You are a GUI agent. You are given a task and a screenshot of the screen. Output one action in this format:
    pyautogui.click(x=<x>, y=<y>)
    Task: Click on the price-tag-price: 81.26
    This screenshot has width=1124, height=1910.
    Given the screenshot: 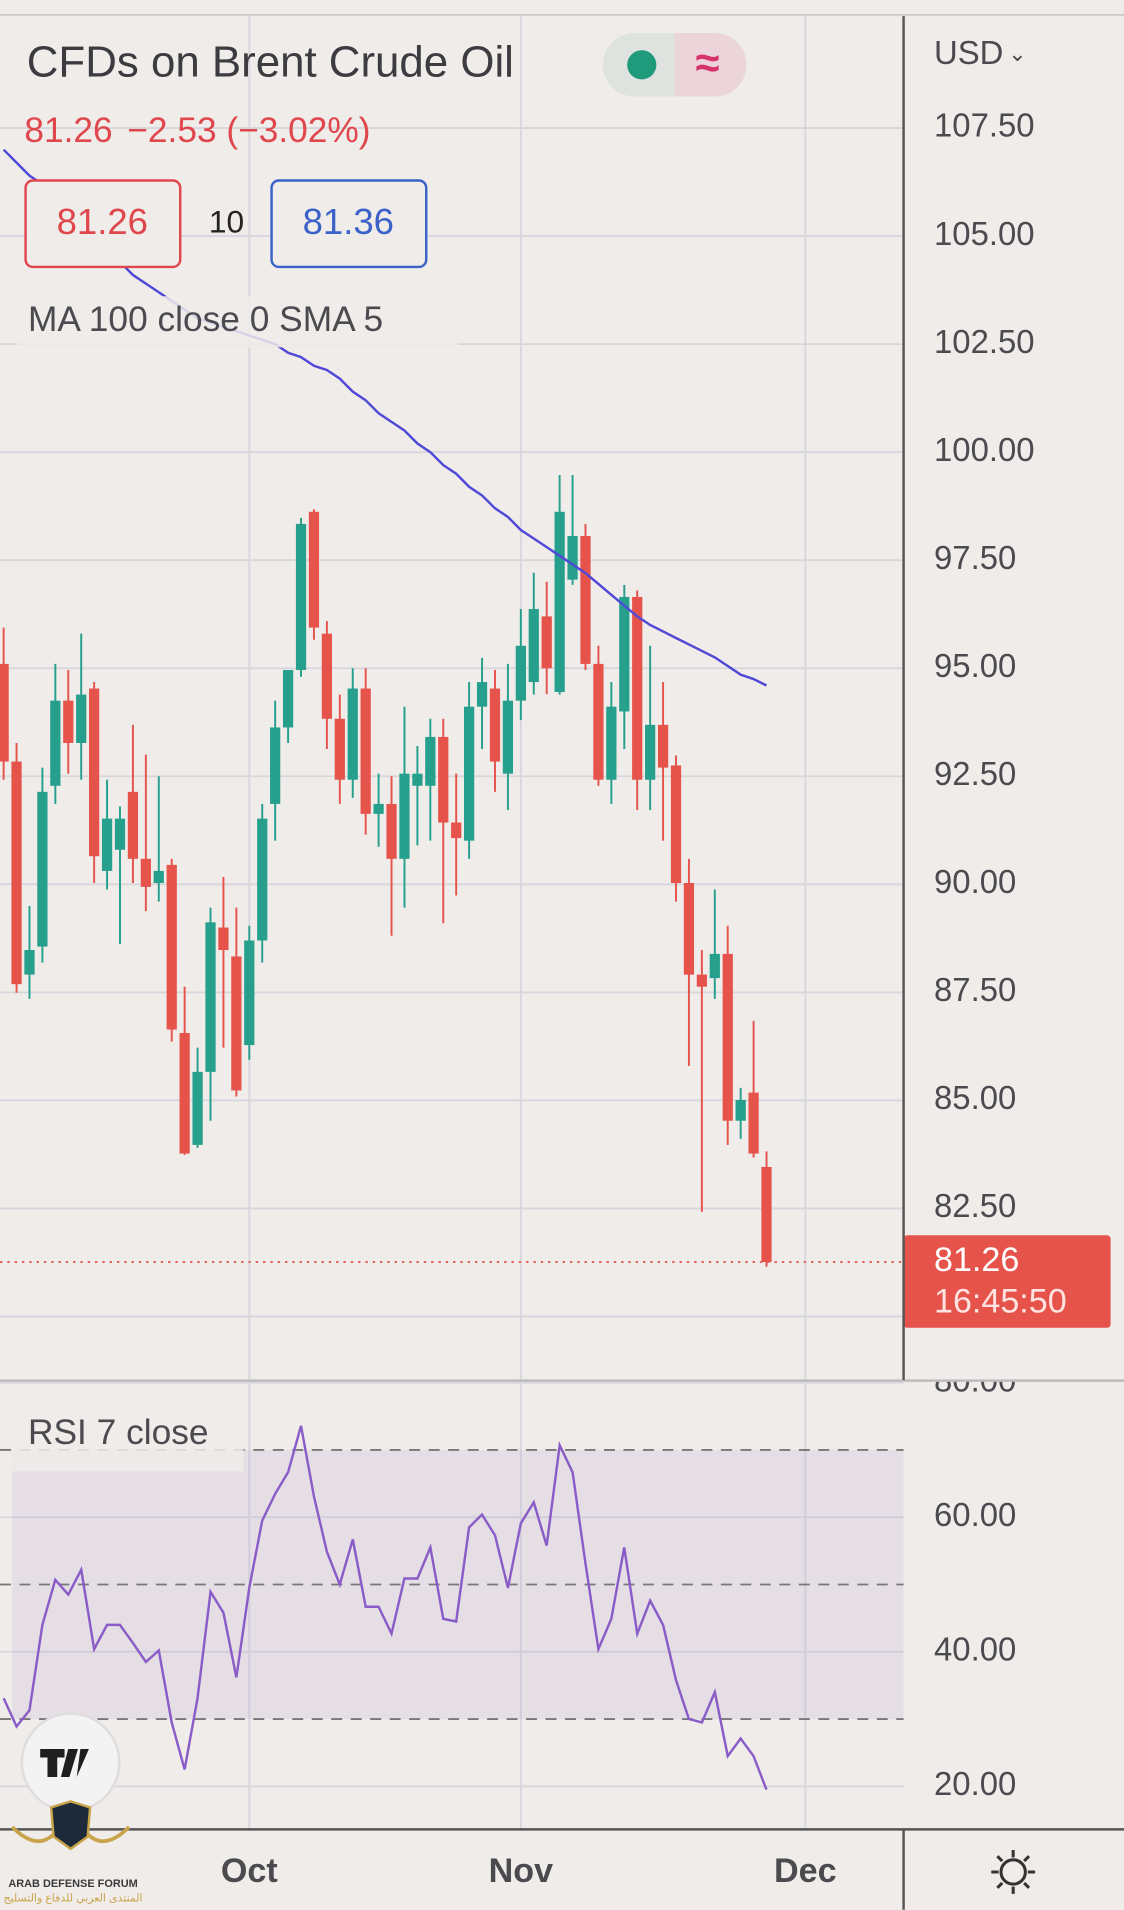 What is the action you would take?
    pyautogui.click(x=976, y=1260)
    